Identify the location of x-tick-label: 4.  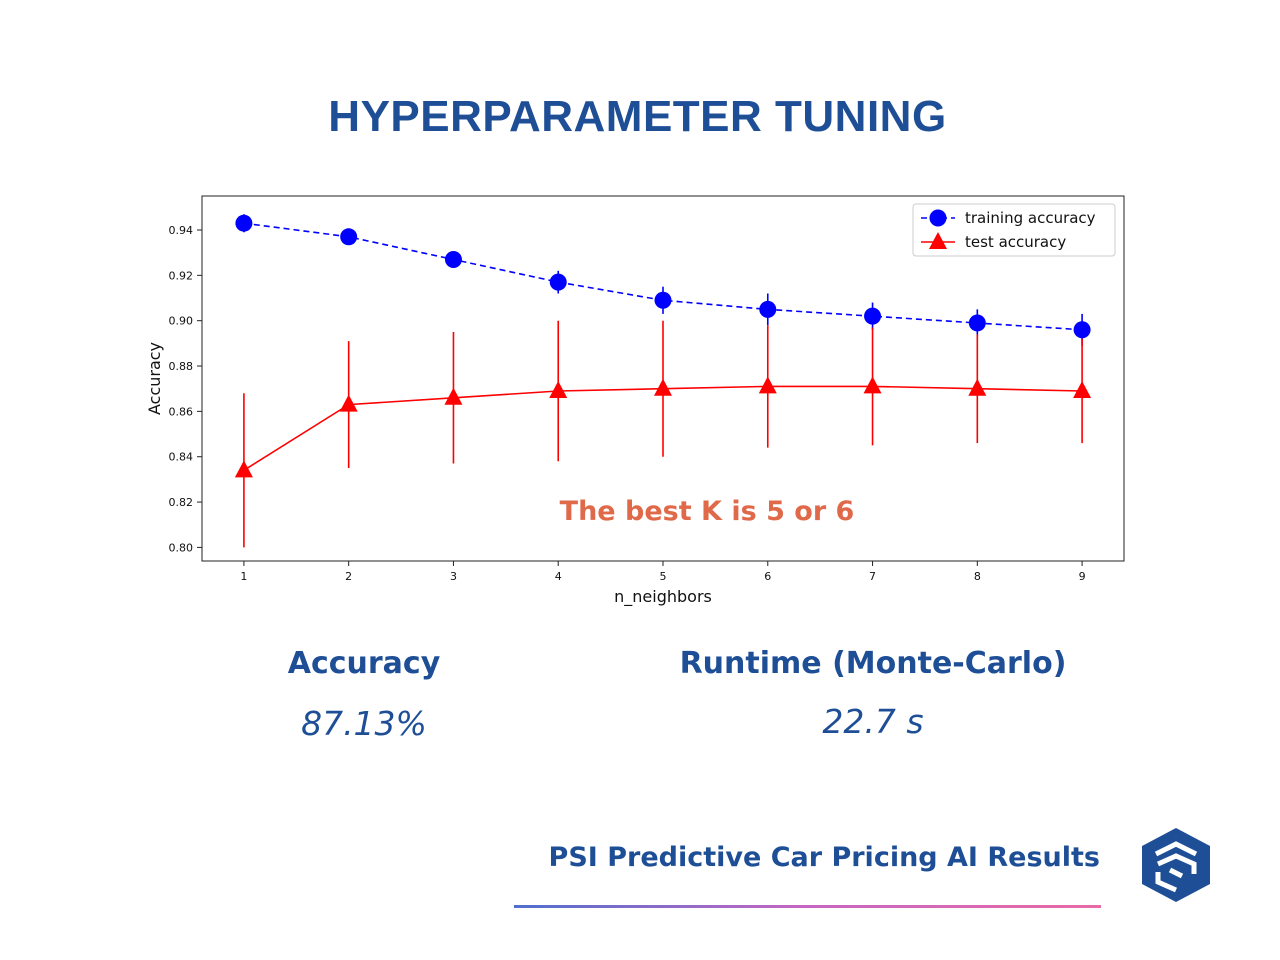
(558, 576).